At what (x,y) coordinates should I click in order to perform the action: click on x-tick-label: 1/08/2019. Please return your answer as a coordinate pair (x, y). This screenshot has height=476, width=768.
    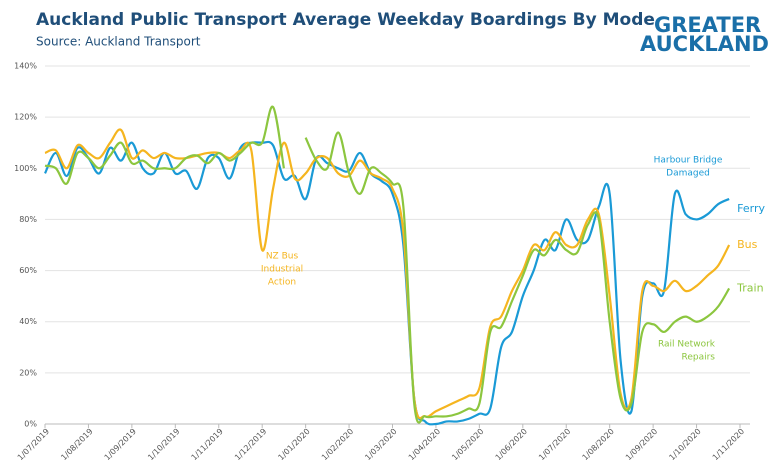
    Looking at the image, I should click on (76, 444).